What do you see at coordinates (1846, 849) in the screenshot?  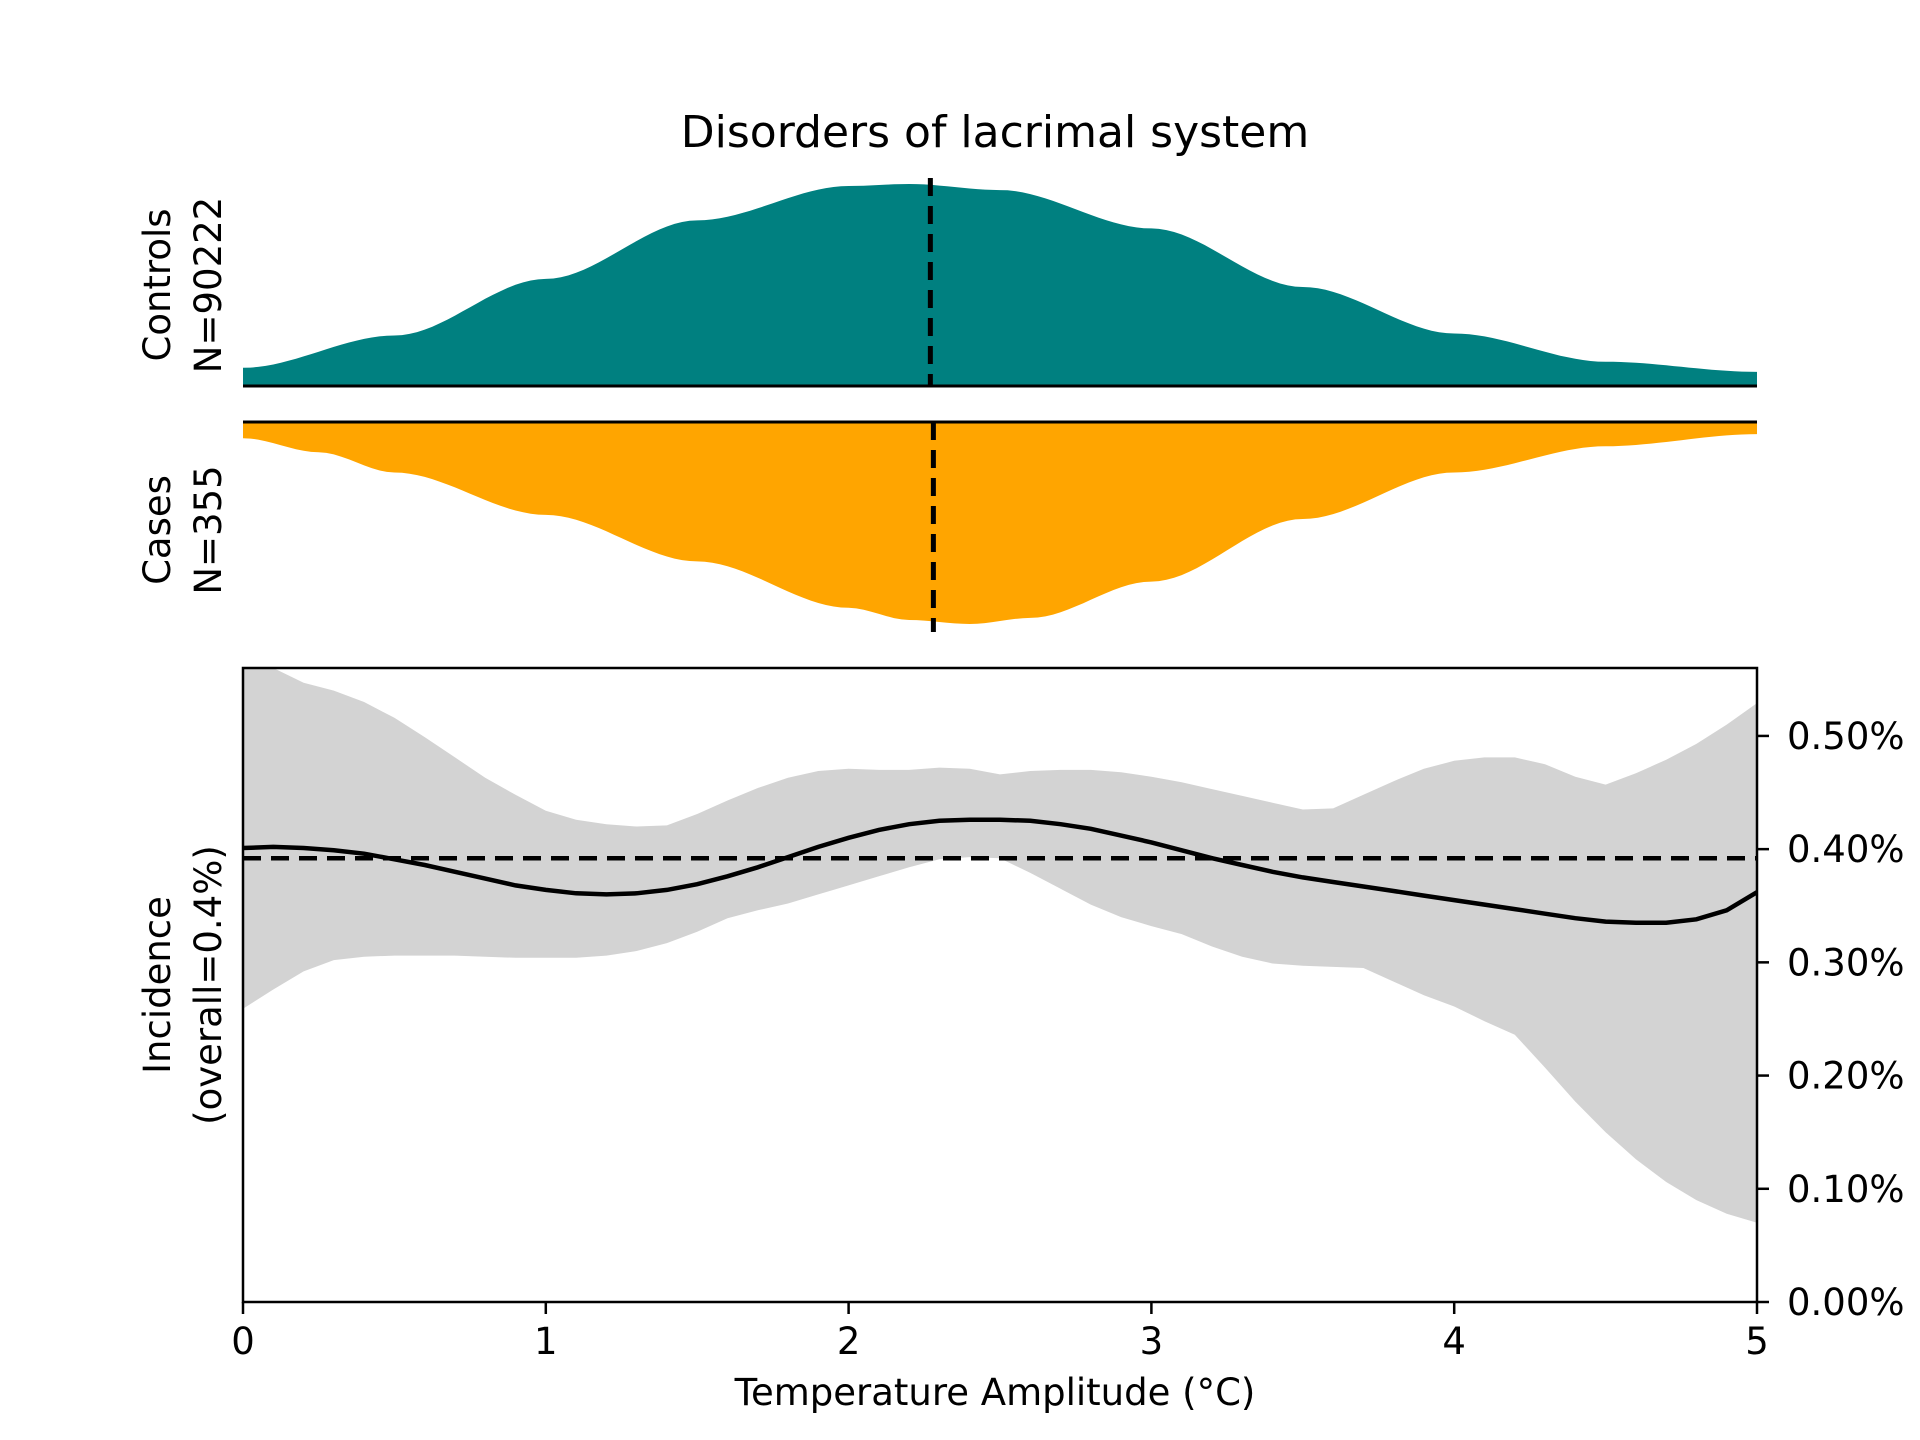 I see `y-tick-label: 0.40%` at bounding box center [1846, 849].